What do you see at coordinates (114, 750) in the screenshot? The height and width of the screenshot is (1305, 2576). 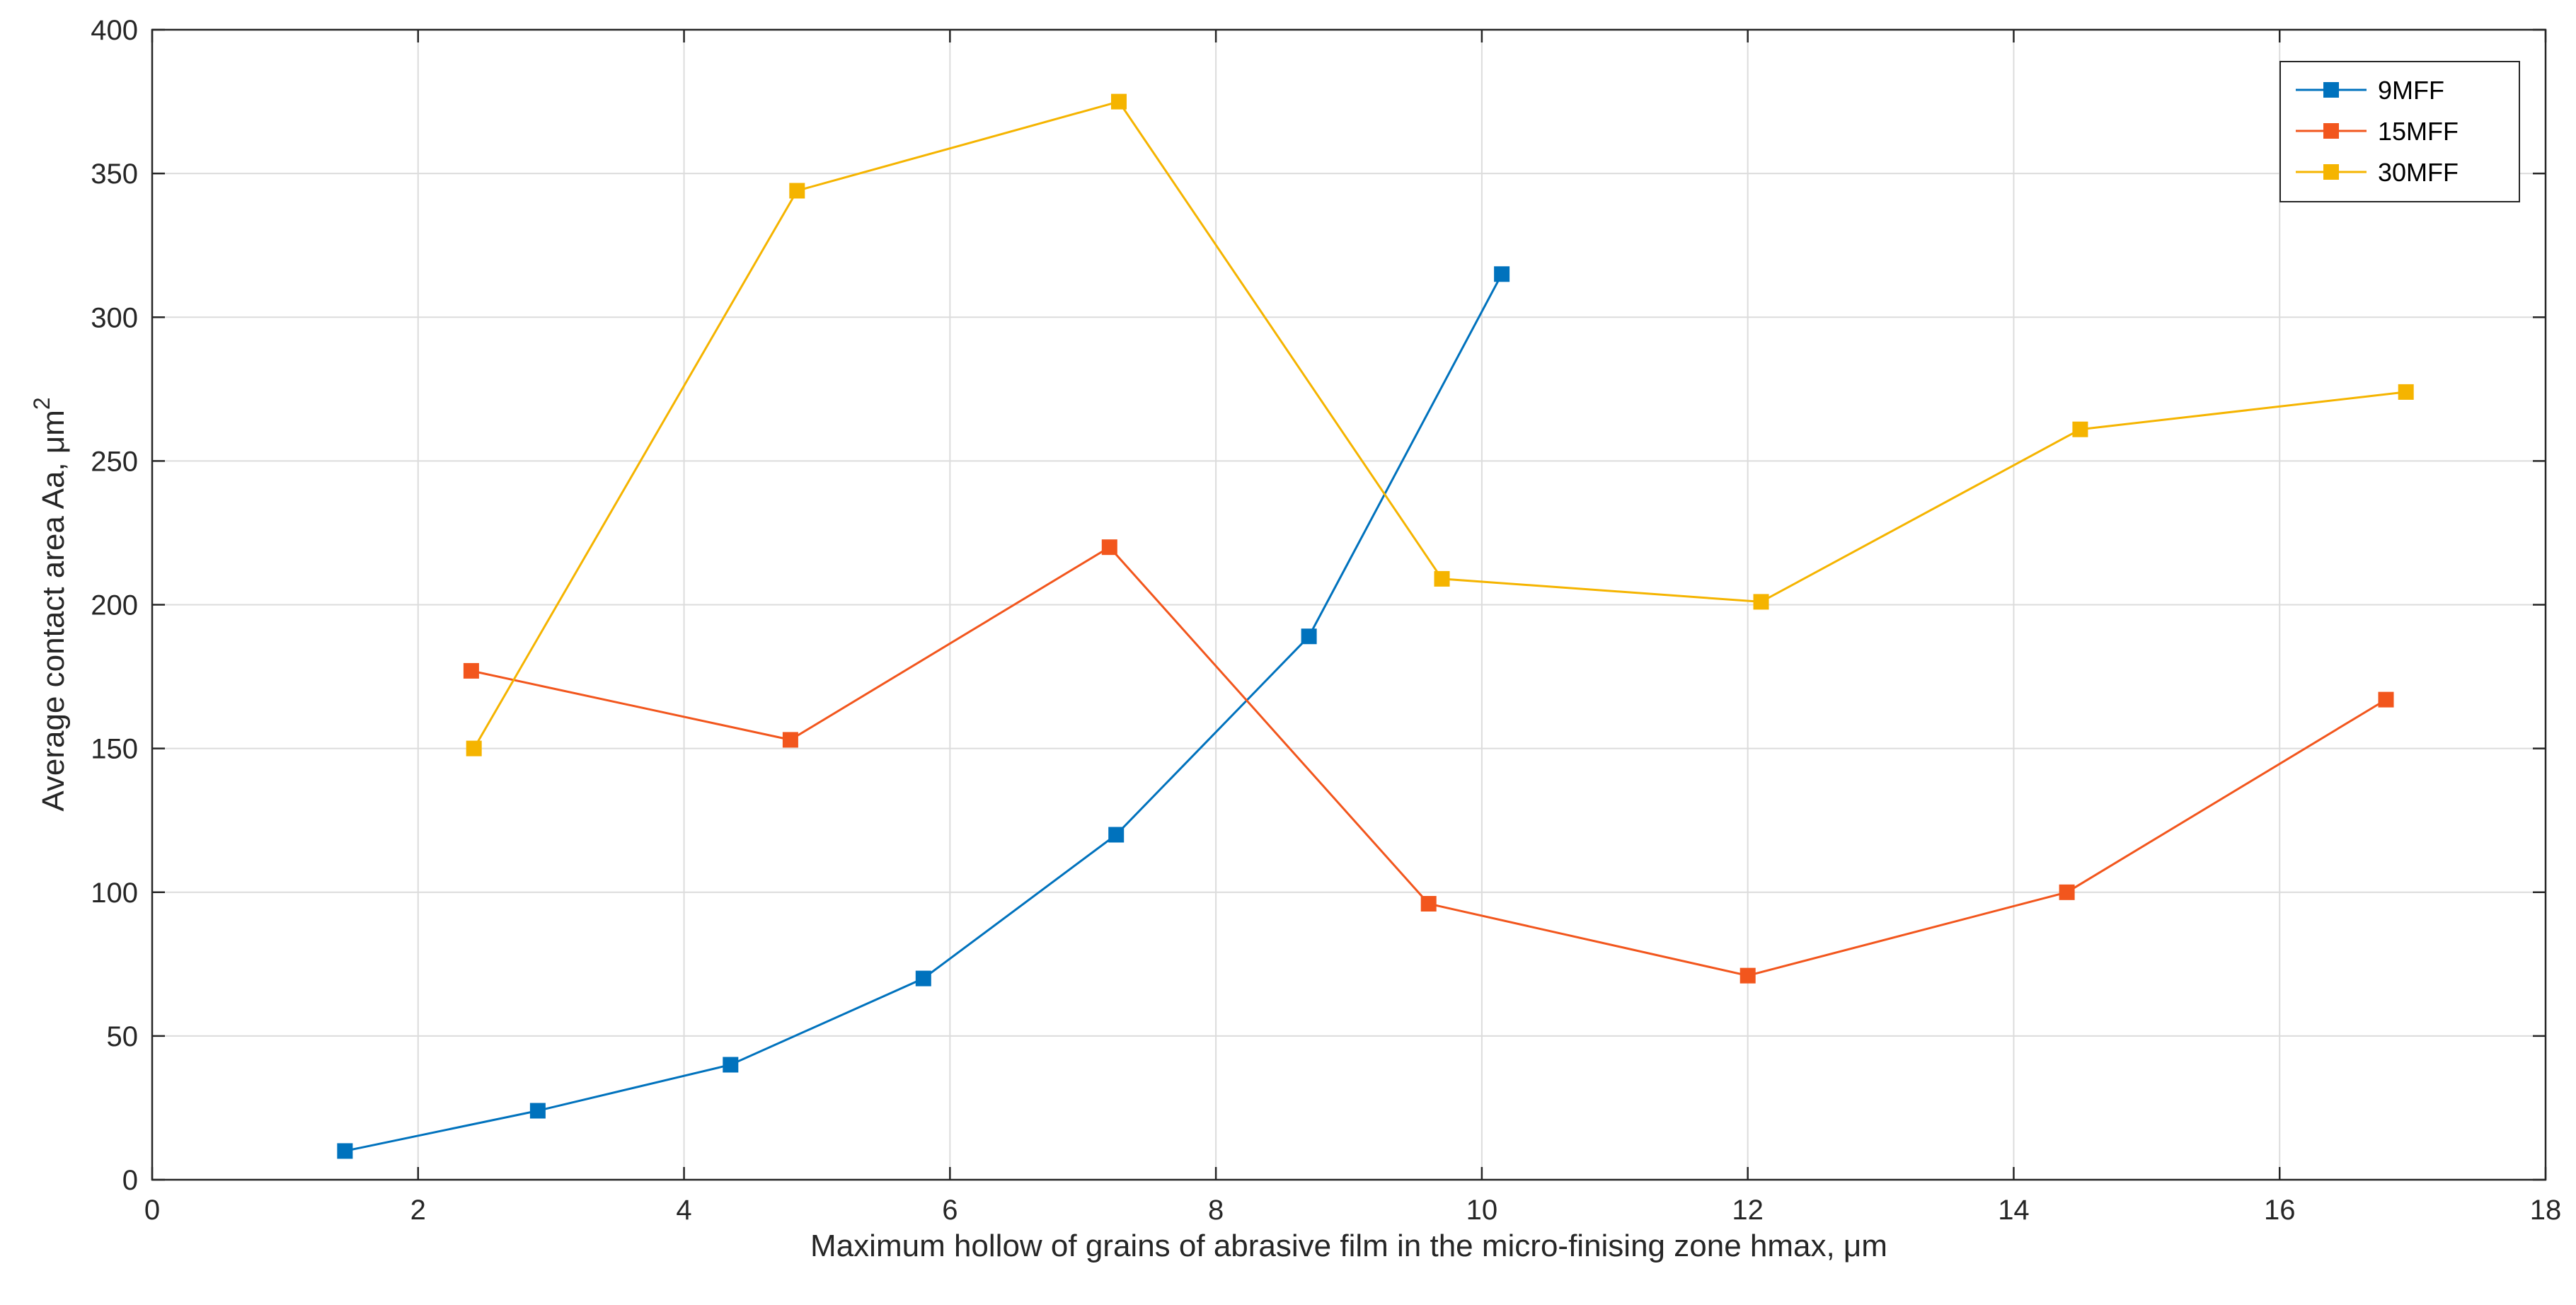 I see `y-tick-label: 150` at bounding box center [114, 750].